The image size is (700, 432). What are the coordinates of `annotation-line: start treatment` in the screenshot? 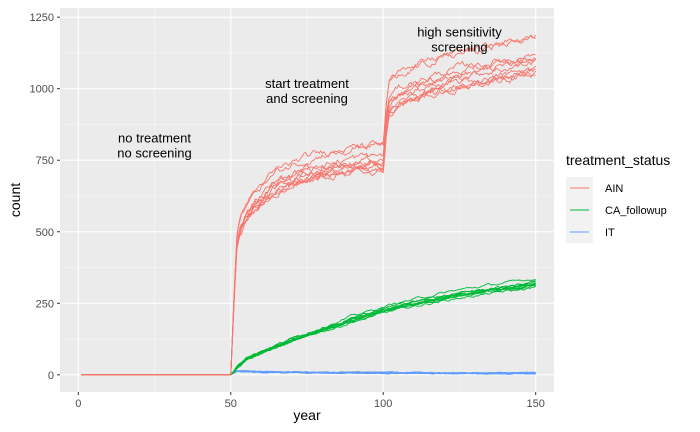 It's located at (307, 83).